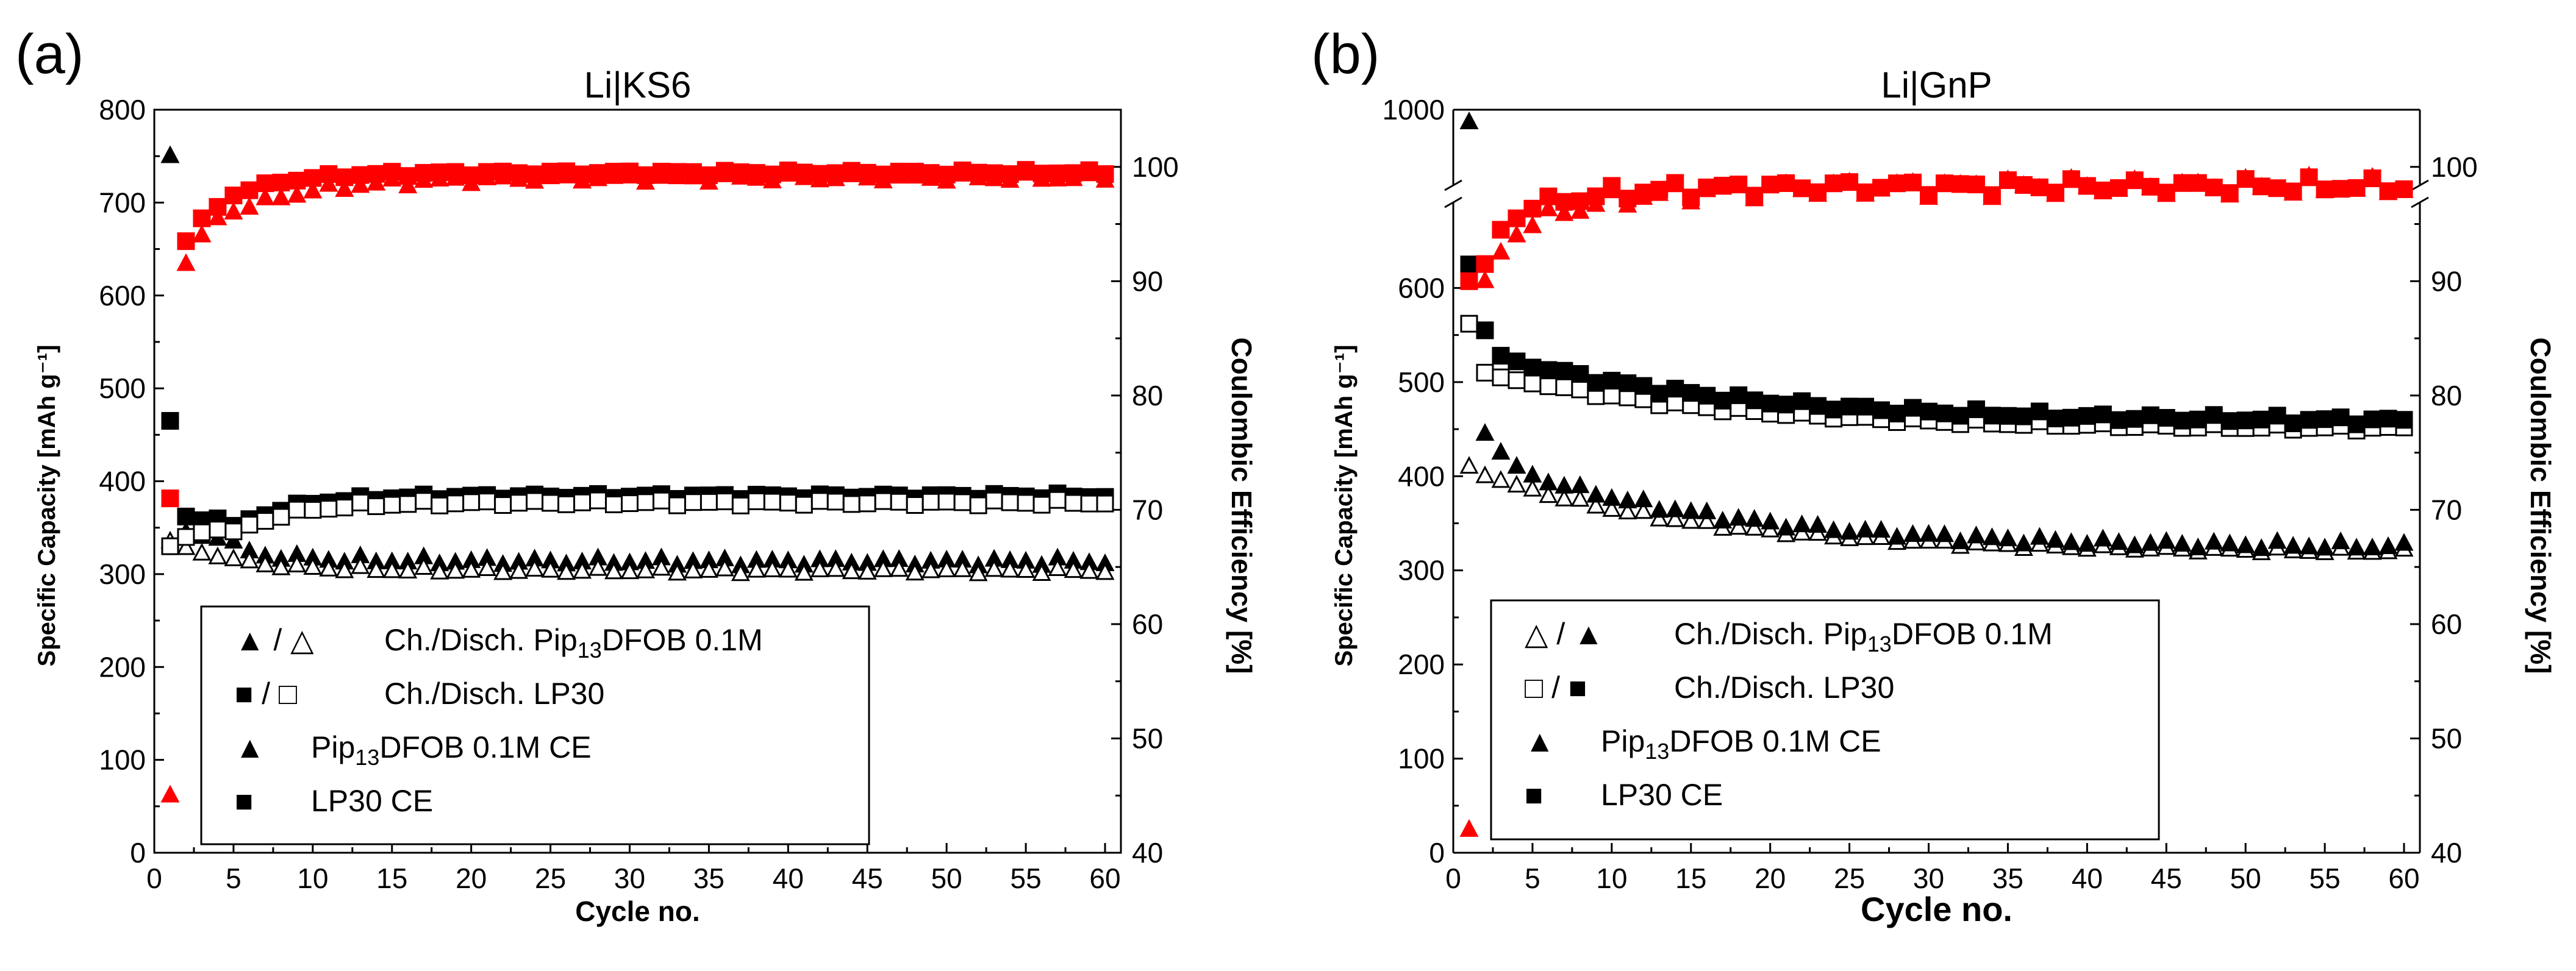 Image resolution: width=2576 pixels, height=971 pixels. I want to click on y2-axis-title: Coulombic Efficiency [%], so click(2540, 505).